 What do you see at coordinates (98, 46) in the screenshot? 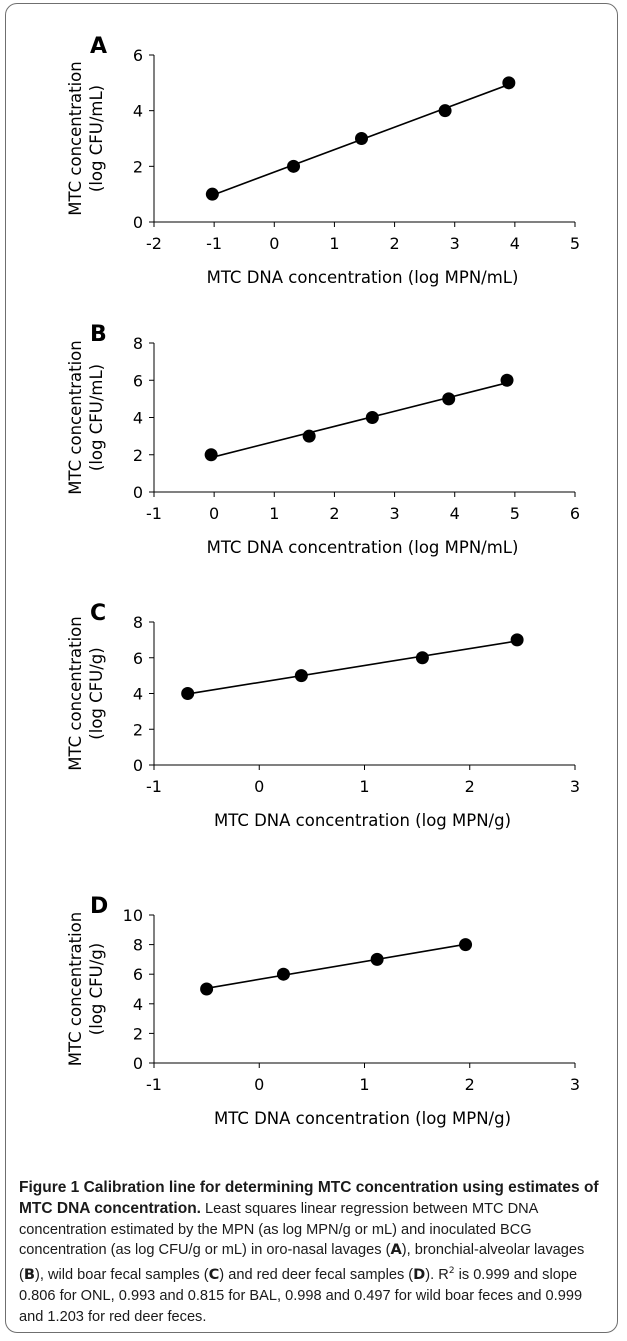
I see `panel-letter: A` at bounding box center [98, 46].